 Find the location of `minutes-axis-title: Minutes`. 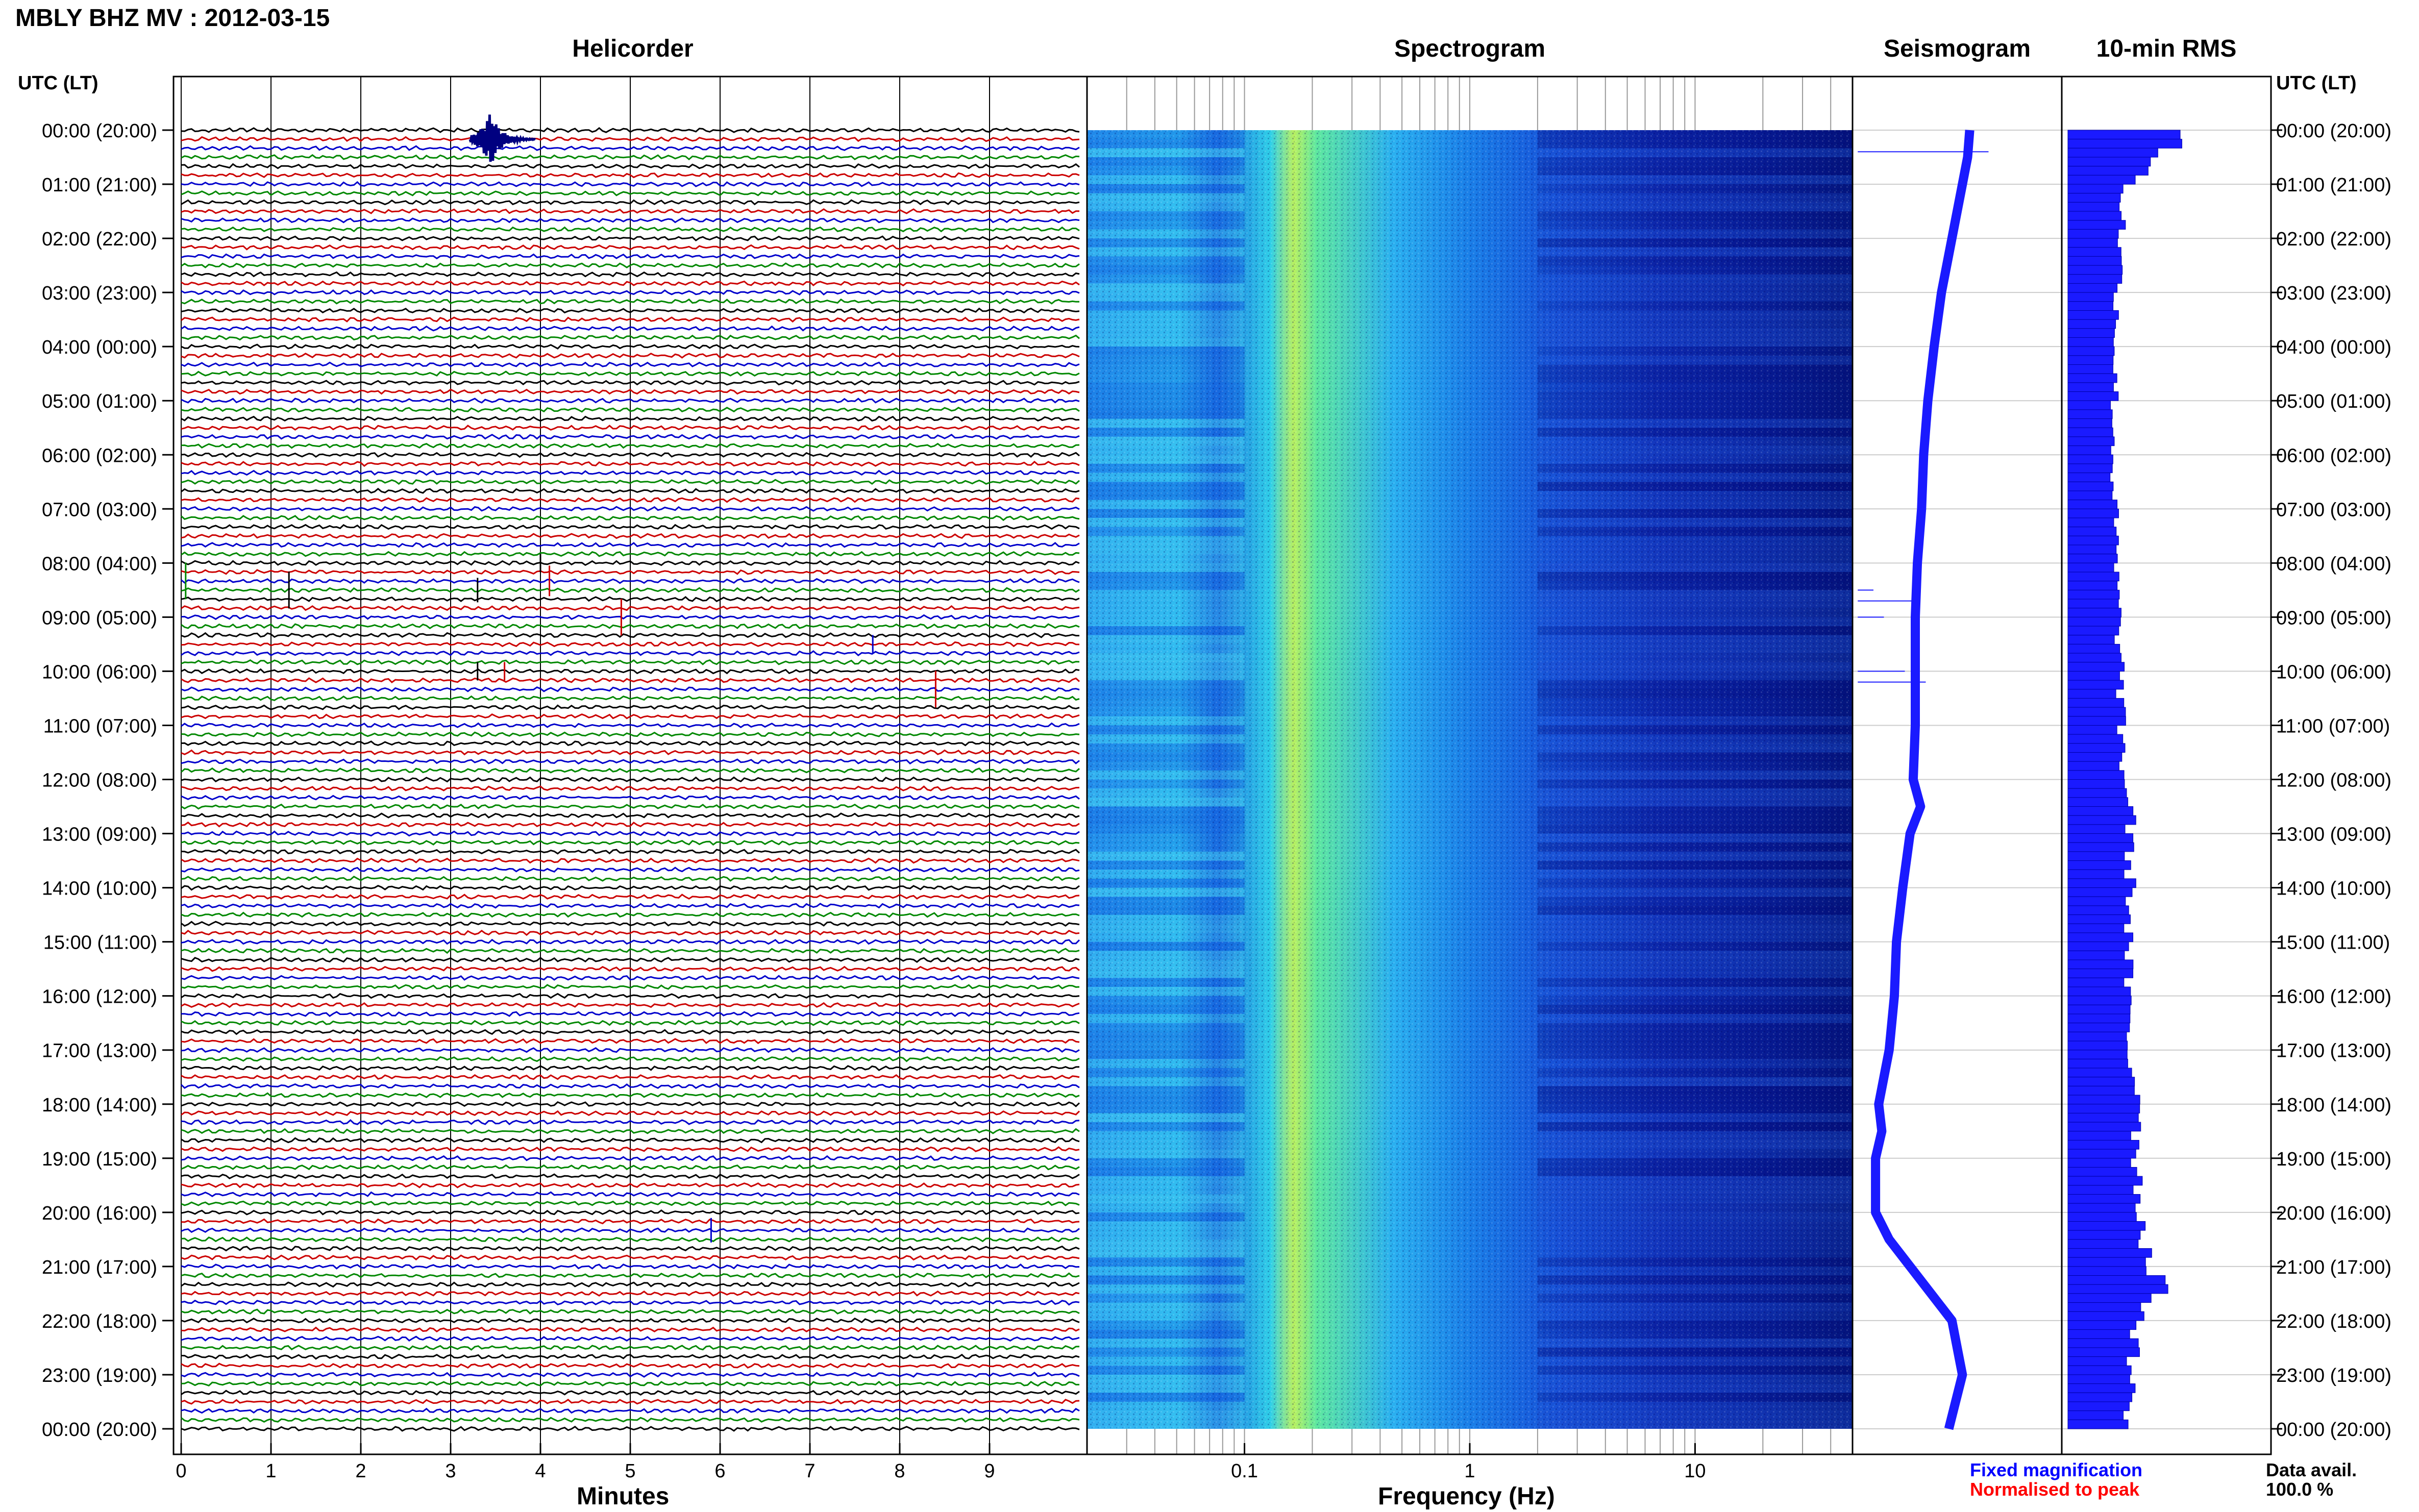

minutes-axis-title: Minutes is located at coordinates (623, 1496).